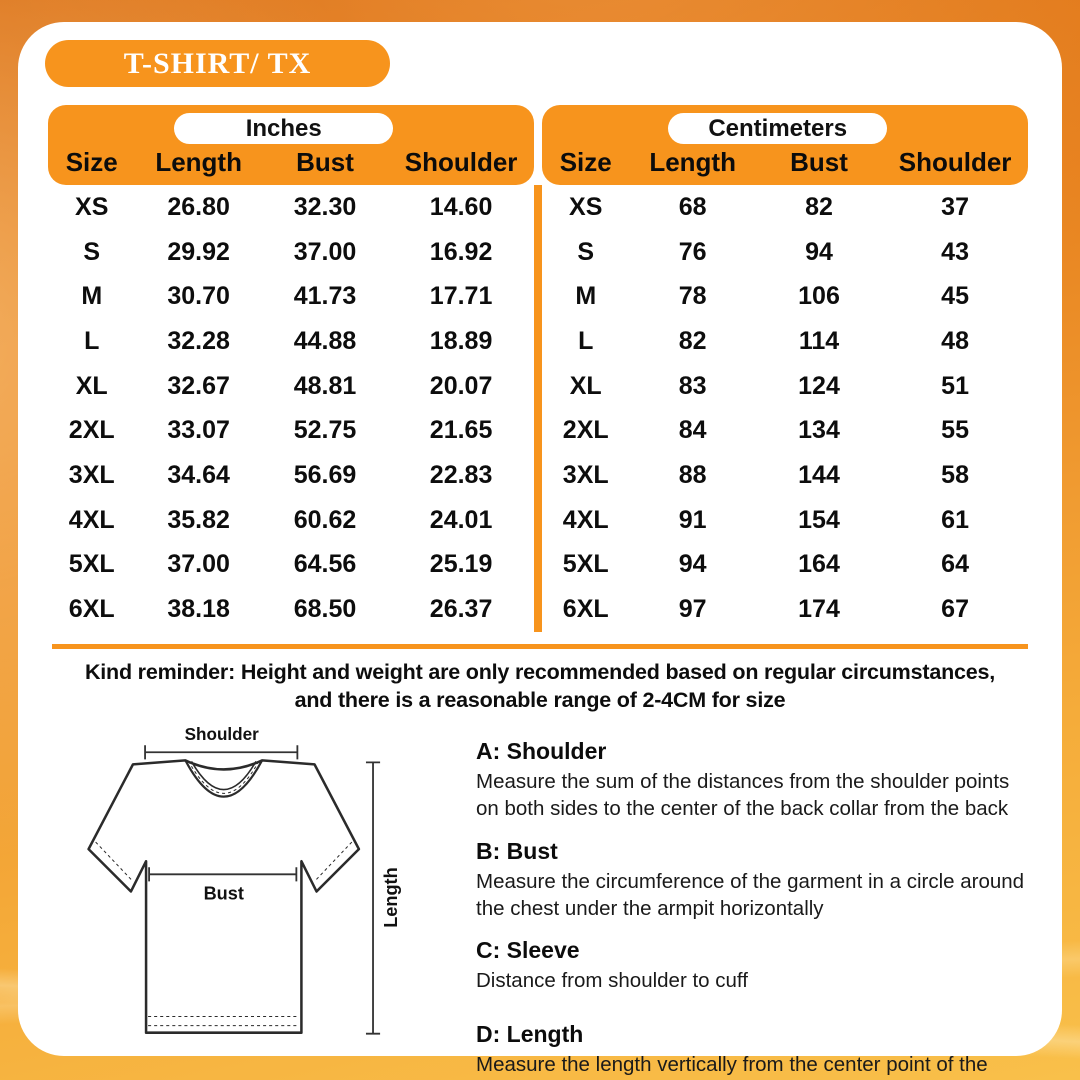  I want to click on guide-item-body: Distance from shoulder to cuff, so click(612, 980).